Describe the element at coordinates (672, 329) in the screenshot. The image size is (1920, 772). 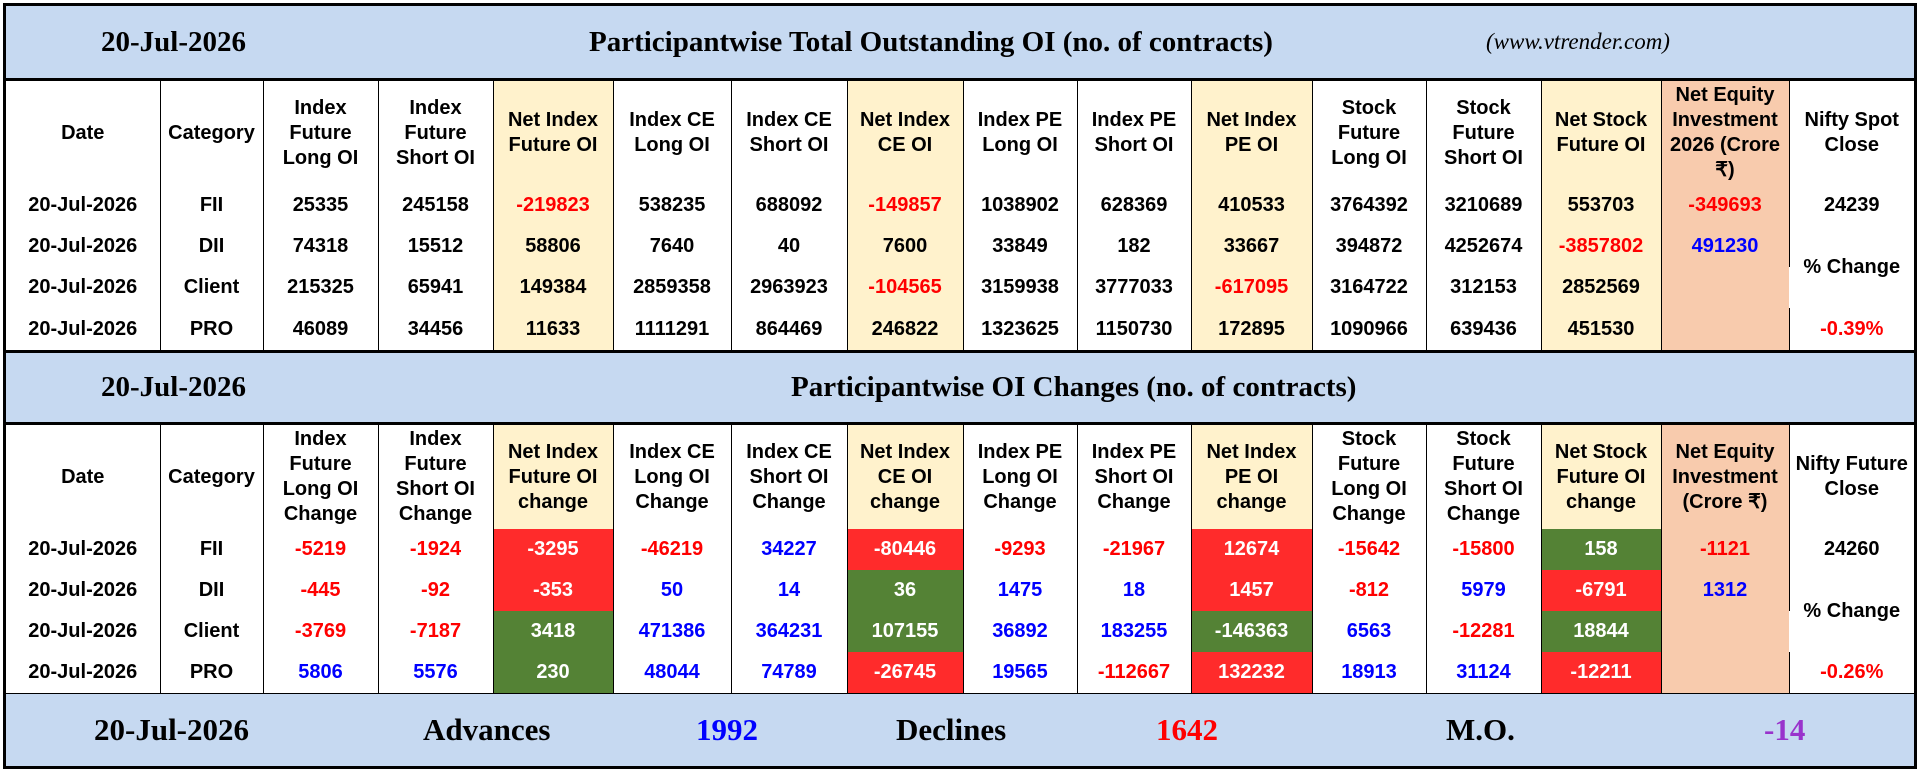
I see `value-cell: 1111291` at that location.